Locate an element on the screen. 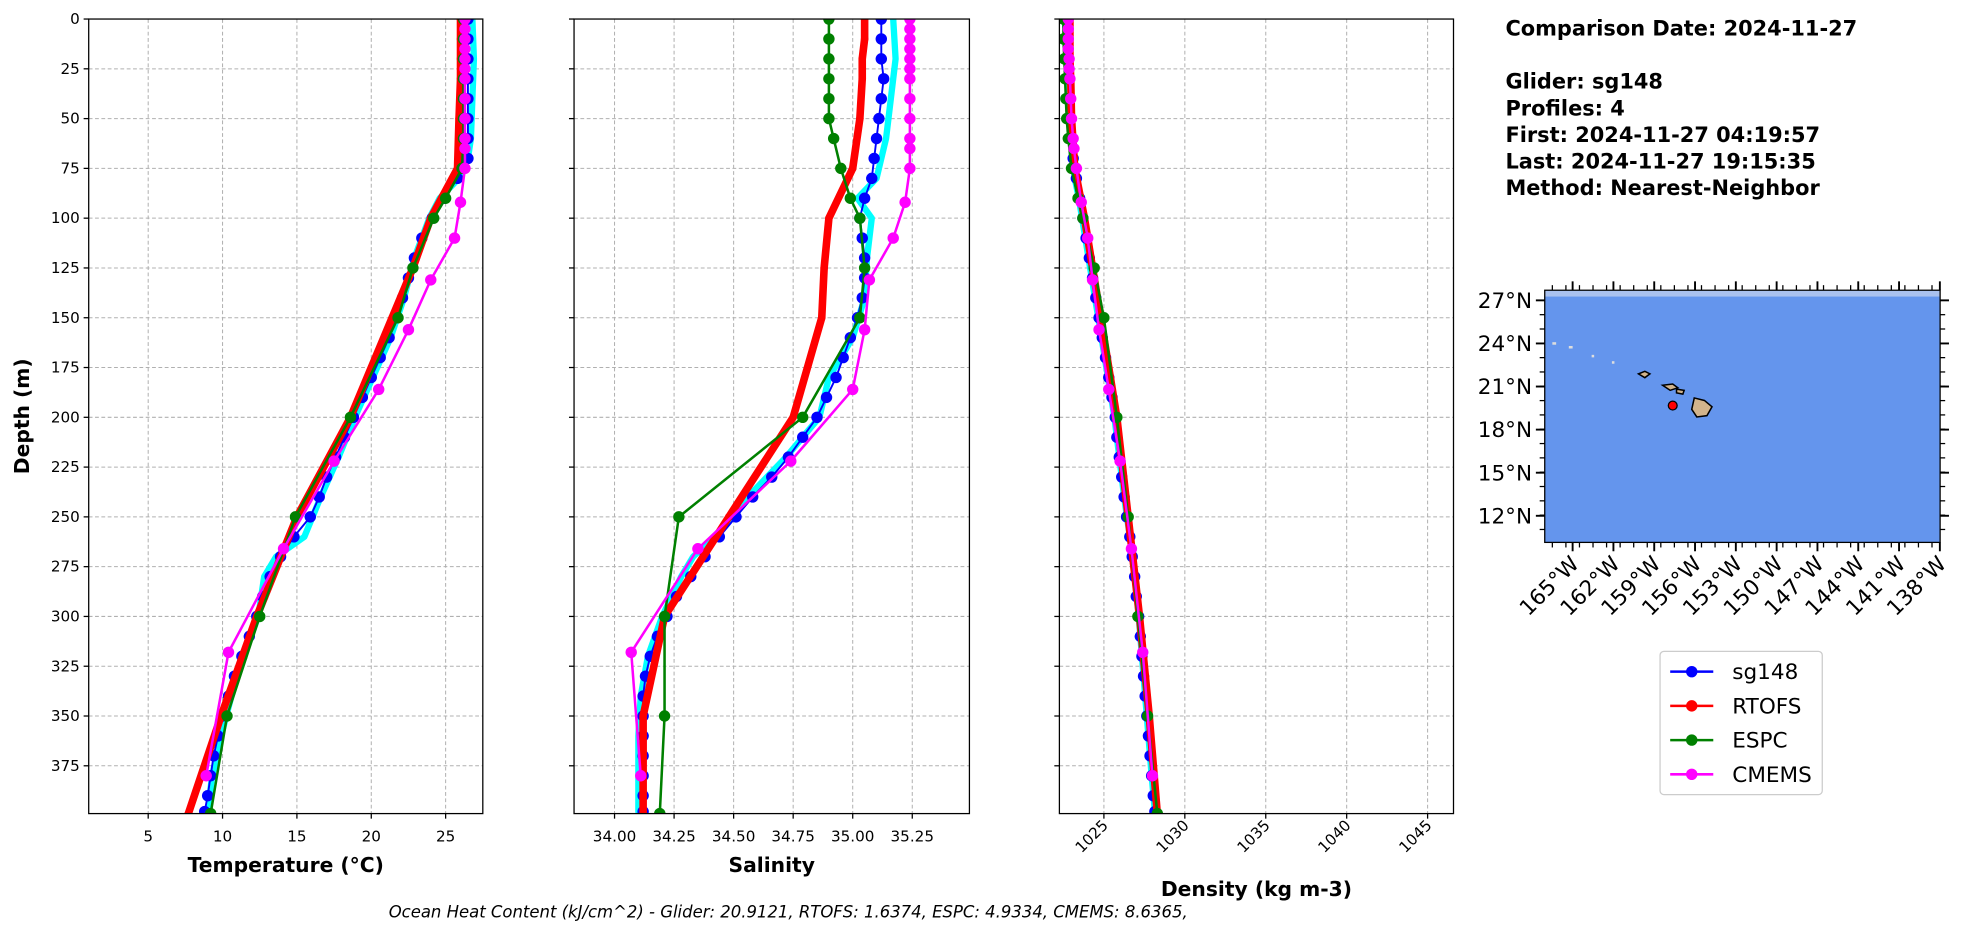 The height and width of the screenshot is (934, 1987). last-time: Last: 2024-11-27 19:15:35 is located at coordinates (1660, 162).